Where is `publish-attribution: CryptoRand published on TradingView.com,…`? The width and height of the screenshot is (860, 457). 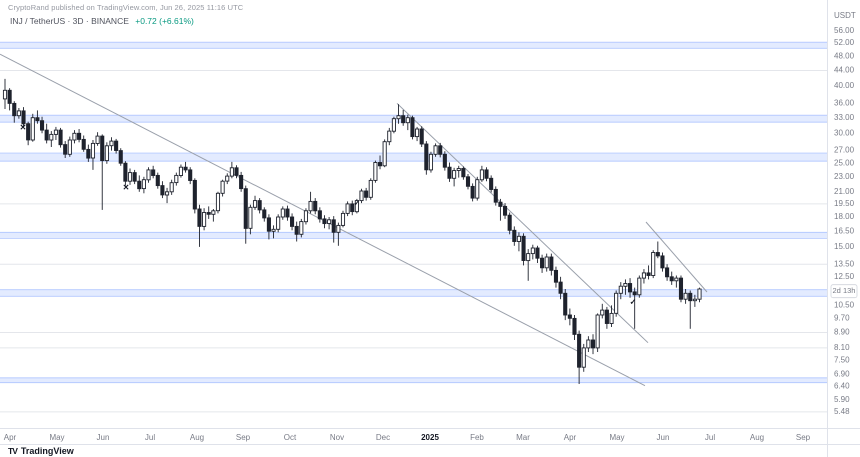
publish-attribution: CryptoRand published on TradingView.com,… is located at coordinates (126, 7).